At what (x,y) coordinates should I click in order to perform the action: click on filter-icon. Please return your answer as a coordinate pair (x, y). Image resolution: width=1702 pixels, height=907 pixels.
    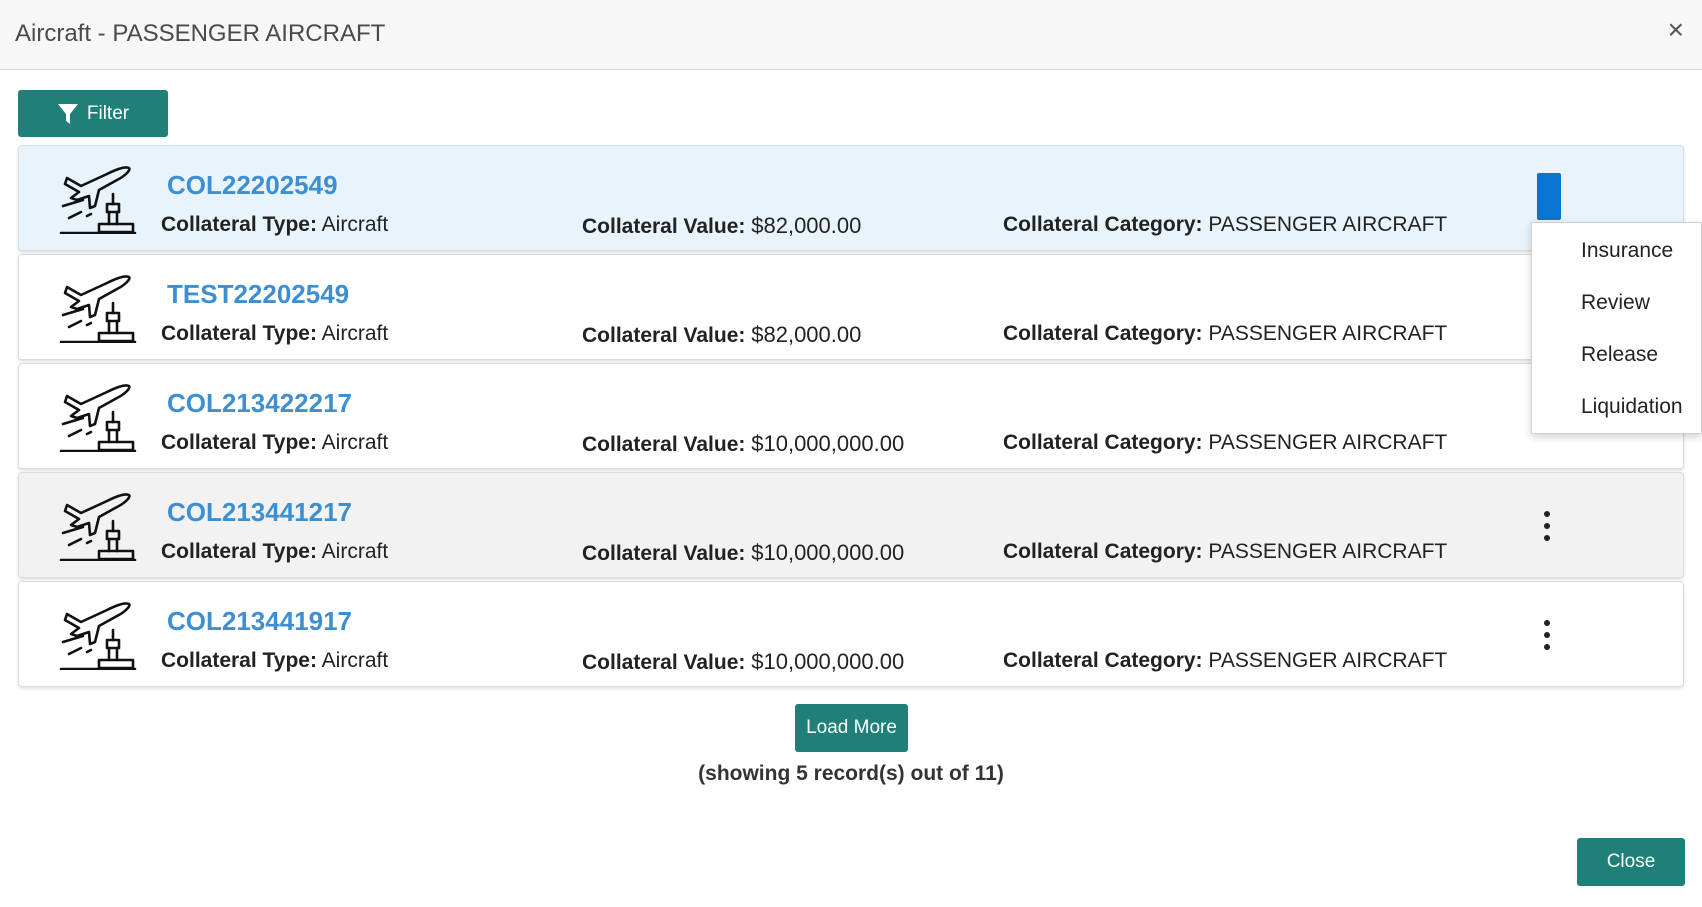
    Looking at the image, I should click on (67, 113).